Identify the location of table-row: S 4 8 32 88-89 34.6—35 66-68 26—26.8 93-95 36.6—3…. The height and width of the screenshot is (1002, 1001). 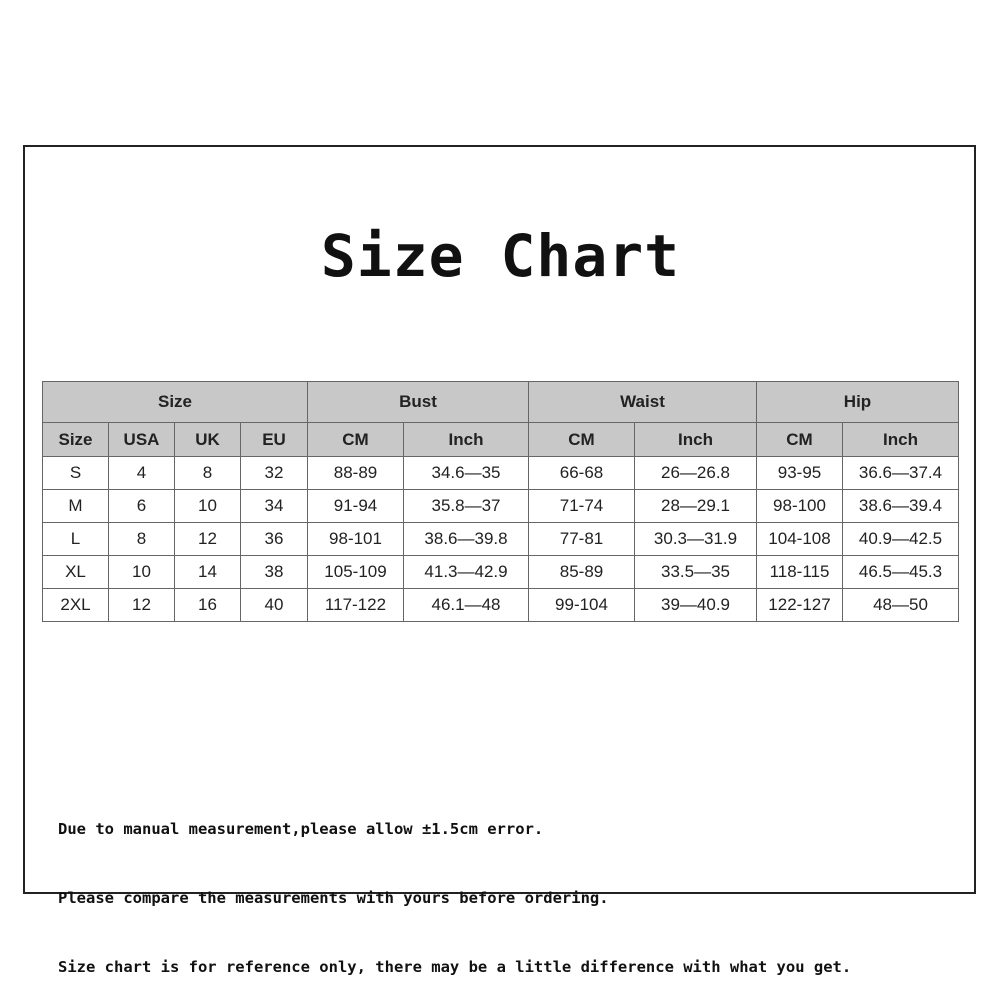
(500, 473).